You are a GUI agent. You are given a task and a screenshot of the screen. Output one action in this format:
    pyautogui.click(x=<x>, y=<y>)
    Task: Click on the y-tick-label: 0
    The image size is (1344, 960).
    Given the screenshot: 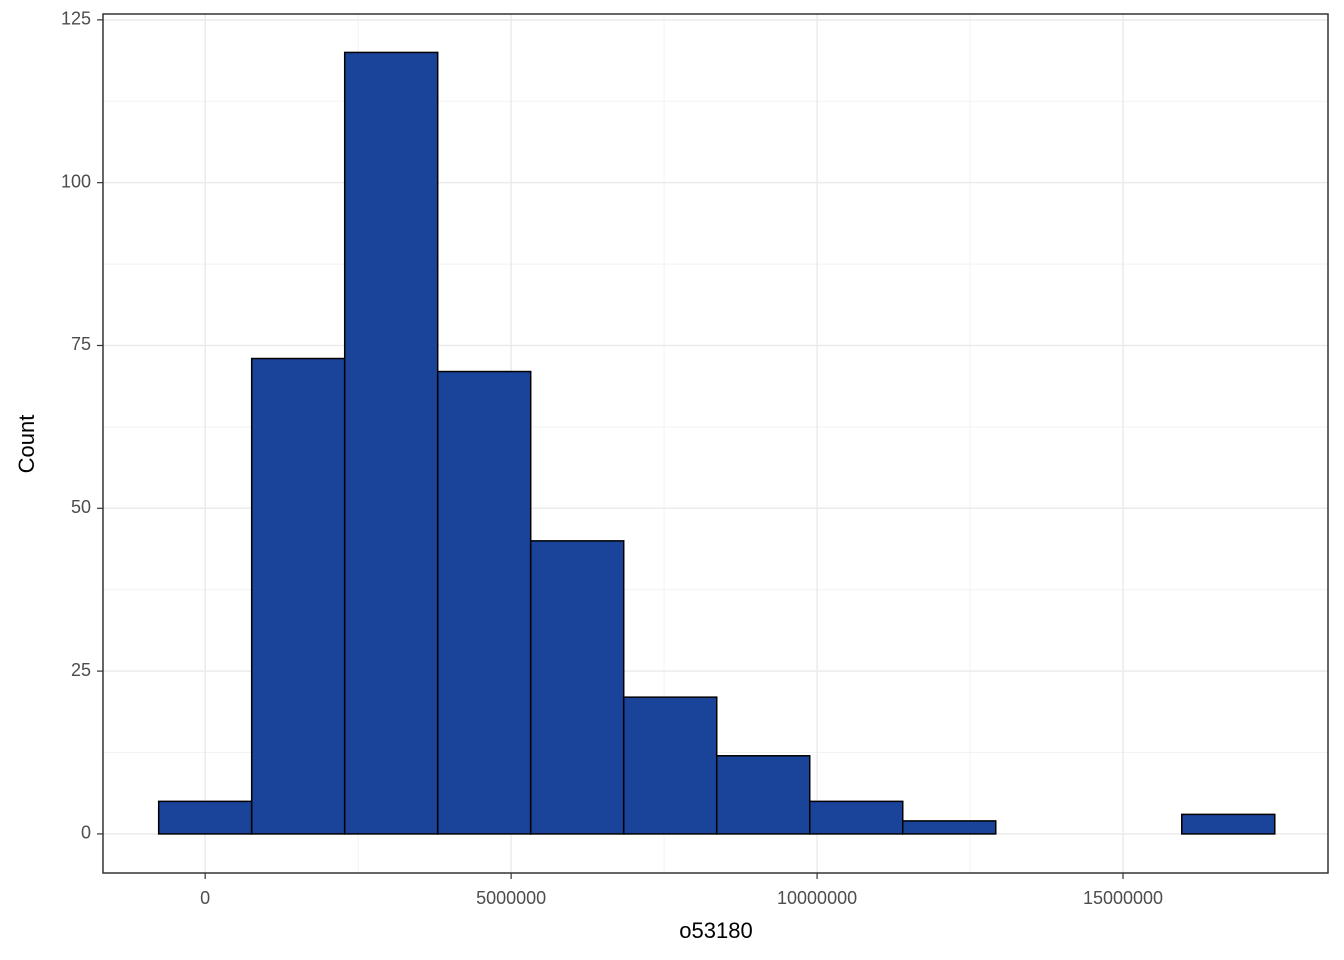 What is the action you would take?
    pyautogui.click(x=86, y=833)
    